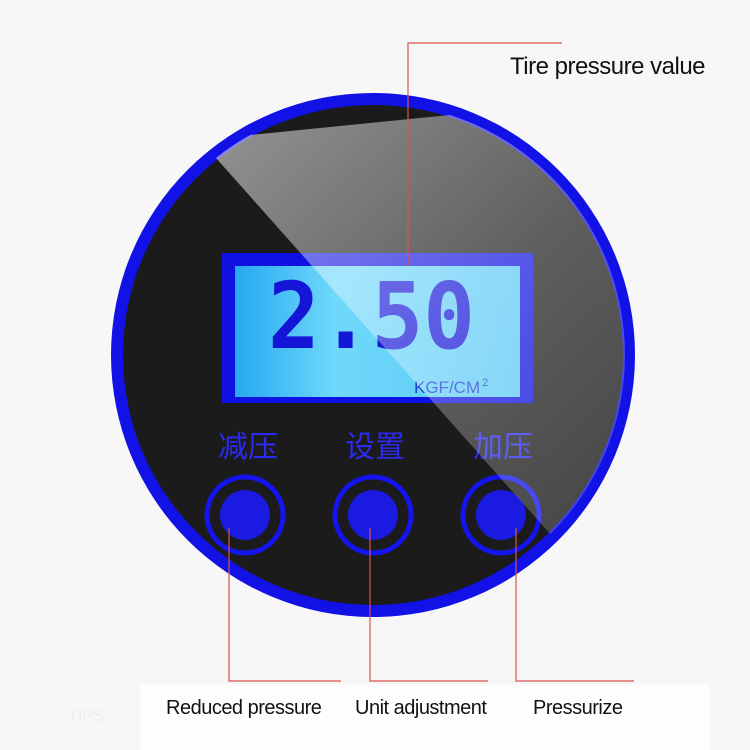  Describe the element at coordinates (248, 447) in the screenshot. I see `button-label-decrease: 减压` at that location.